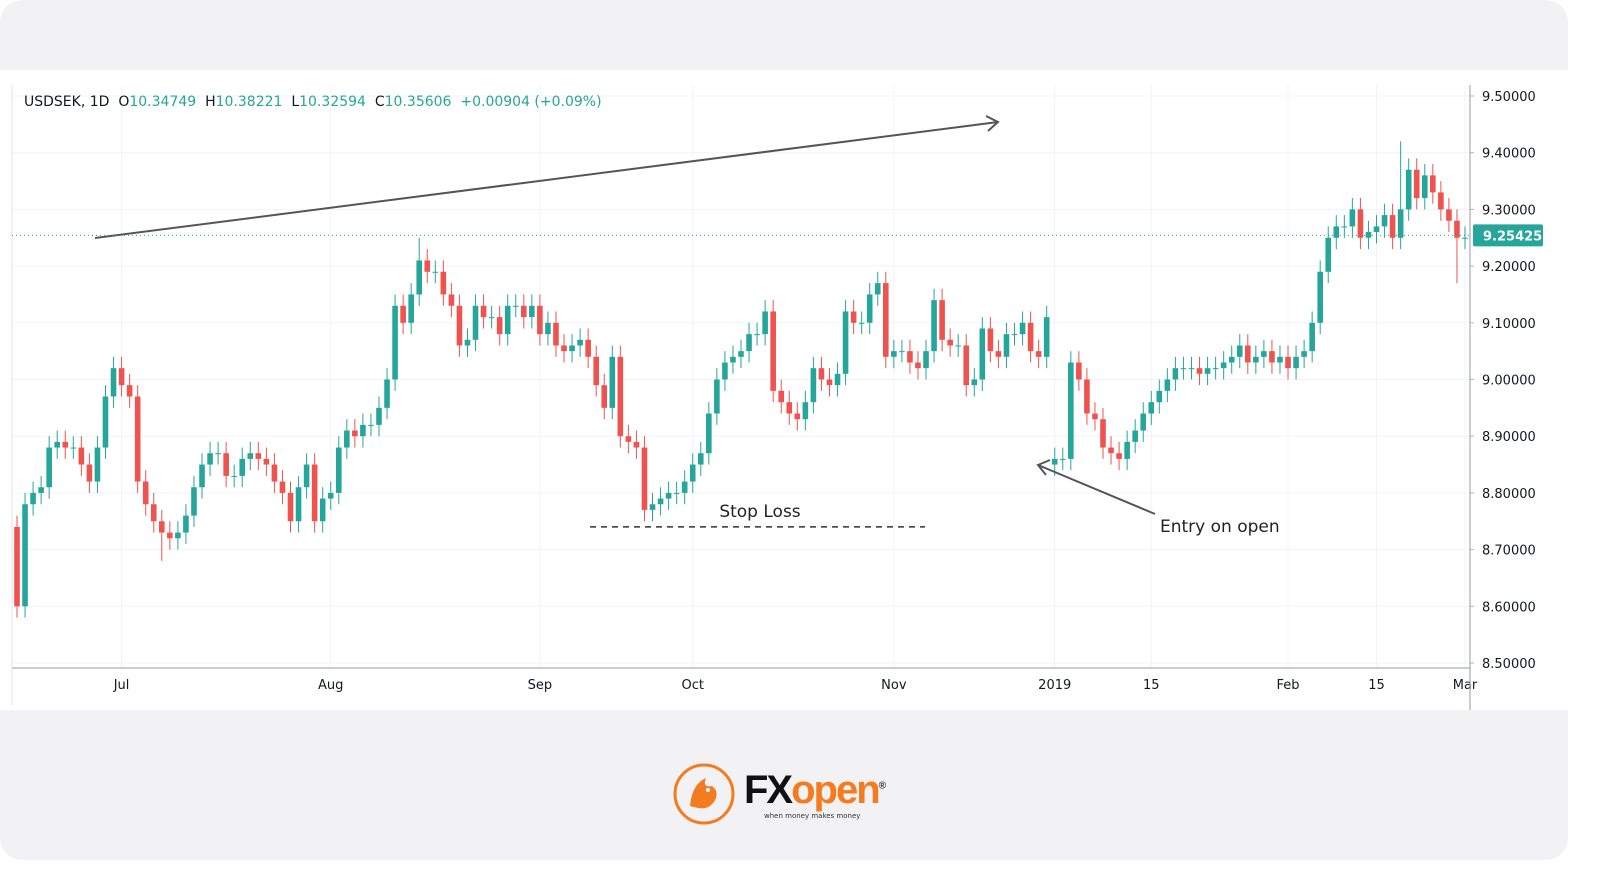 The width and height of the screenshot is (1600, 879). Describe the element at coordinates (67, 102) in the screenshot. I see `symbol: USDSEK, 1D` at that location.